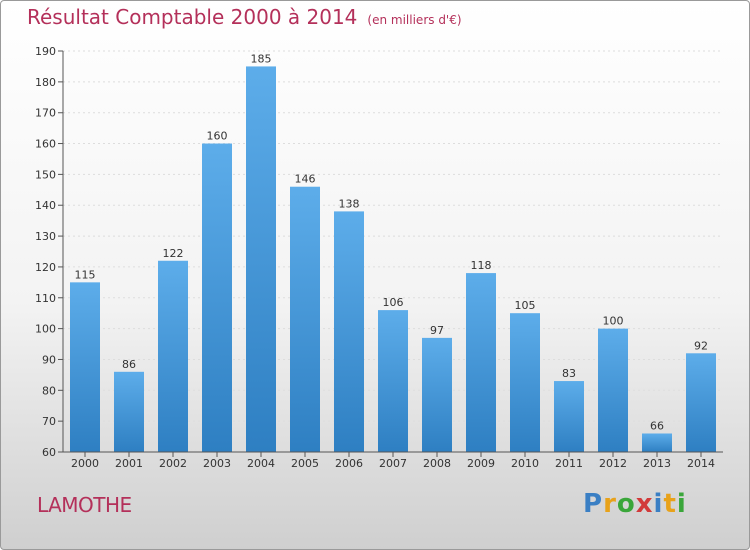 The width and height of the screenshot is (750, 550). What do you see at coordinates (85, 274) in the screenshot?
I see `data-label: 115` at bounding box center [85, 274].